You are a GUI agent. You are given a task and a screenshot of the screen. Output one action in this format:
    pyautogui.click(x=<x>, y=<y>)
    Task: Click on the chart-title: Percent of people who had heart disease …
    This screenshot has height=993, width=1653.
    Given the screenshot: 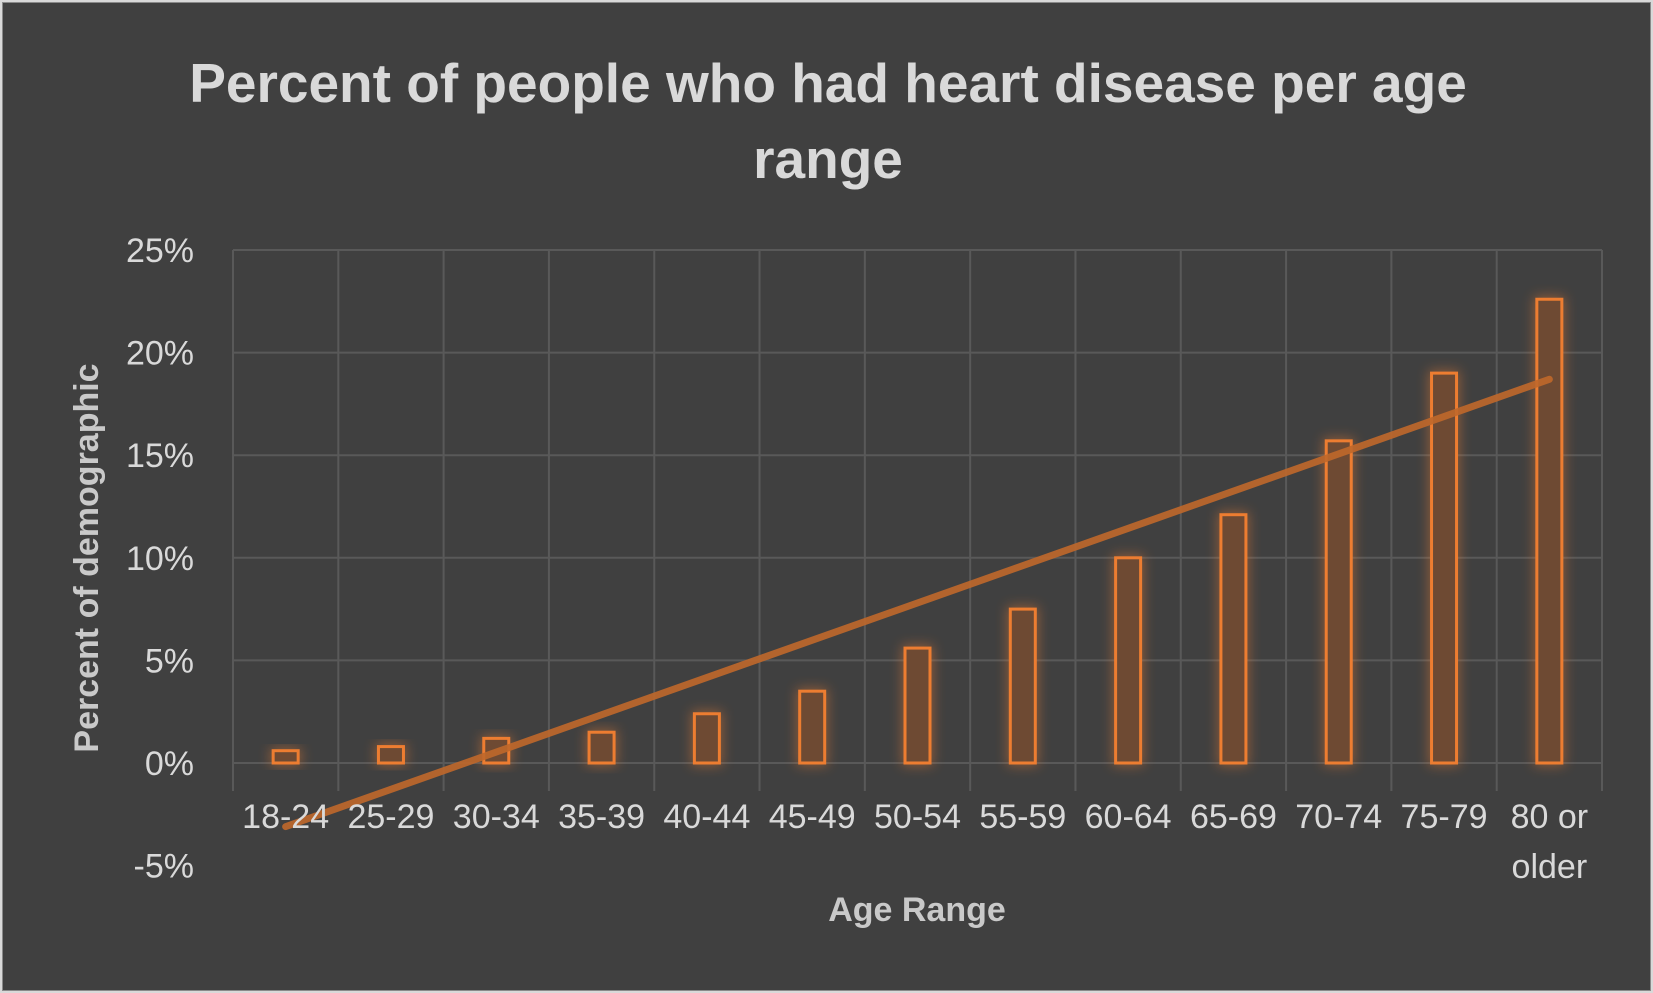 What is the action you would take?
    pyautogui.click(x=828, y=121)
    